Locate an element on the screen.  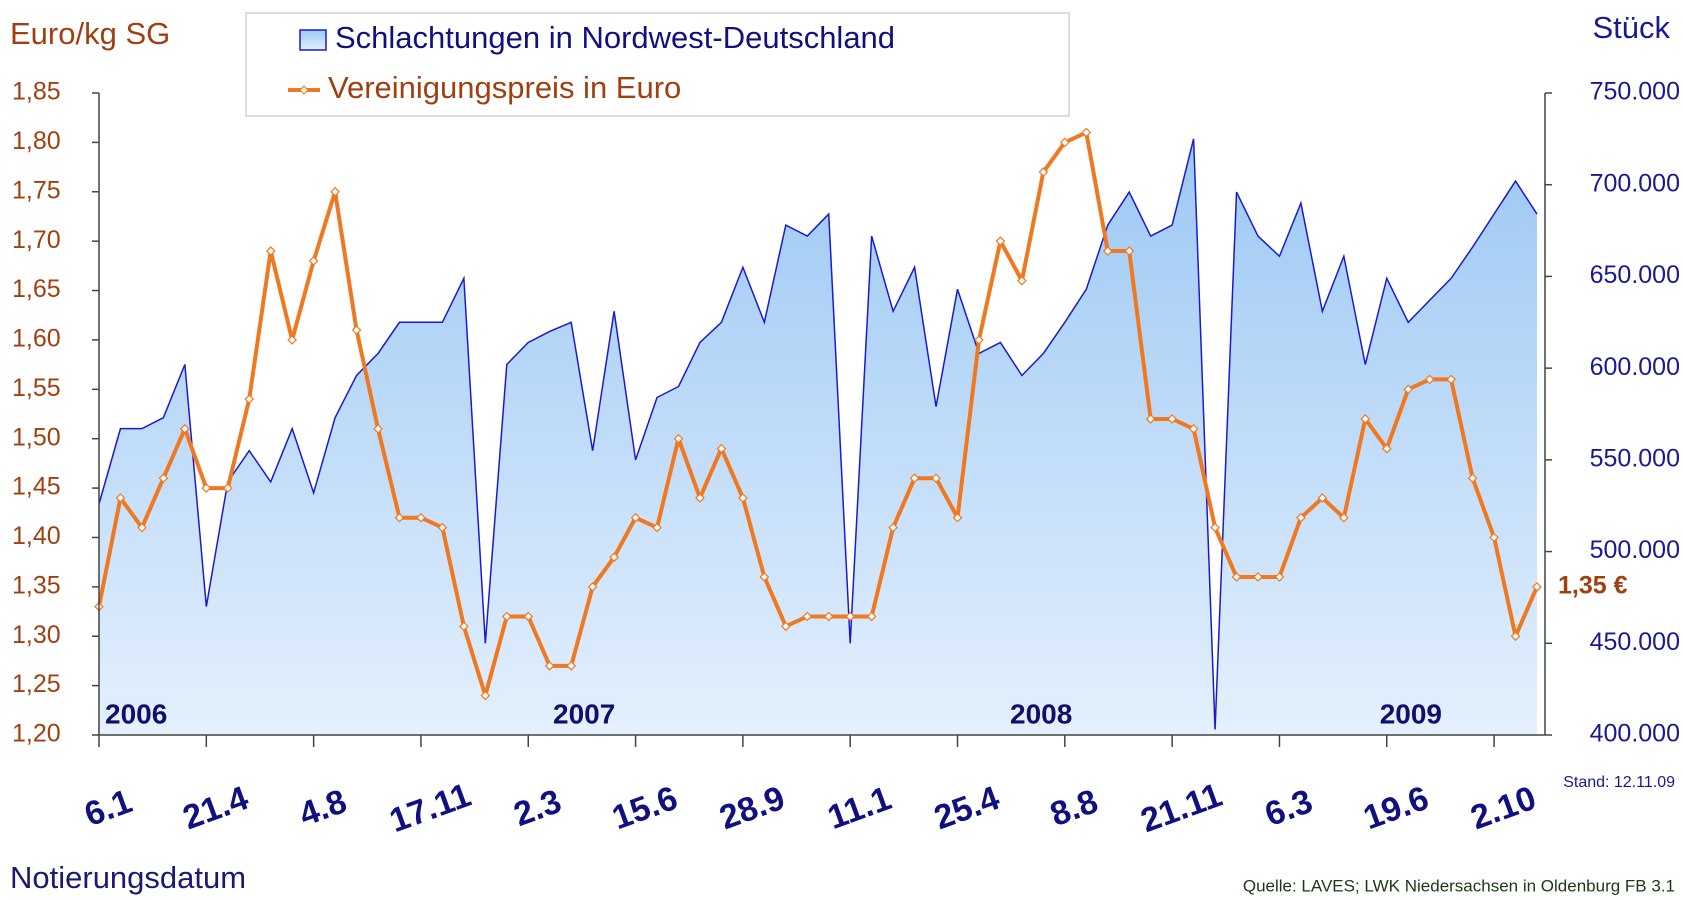
x-tick-label: 21.4 is located at coordinates (215, 808).